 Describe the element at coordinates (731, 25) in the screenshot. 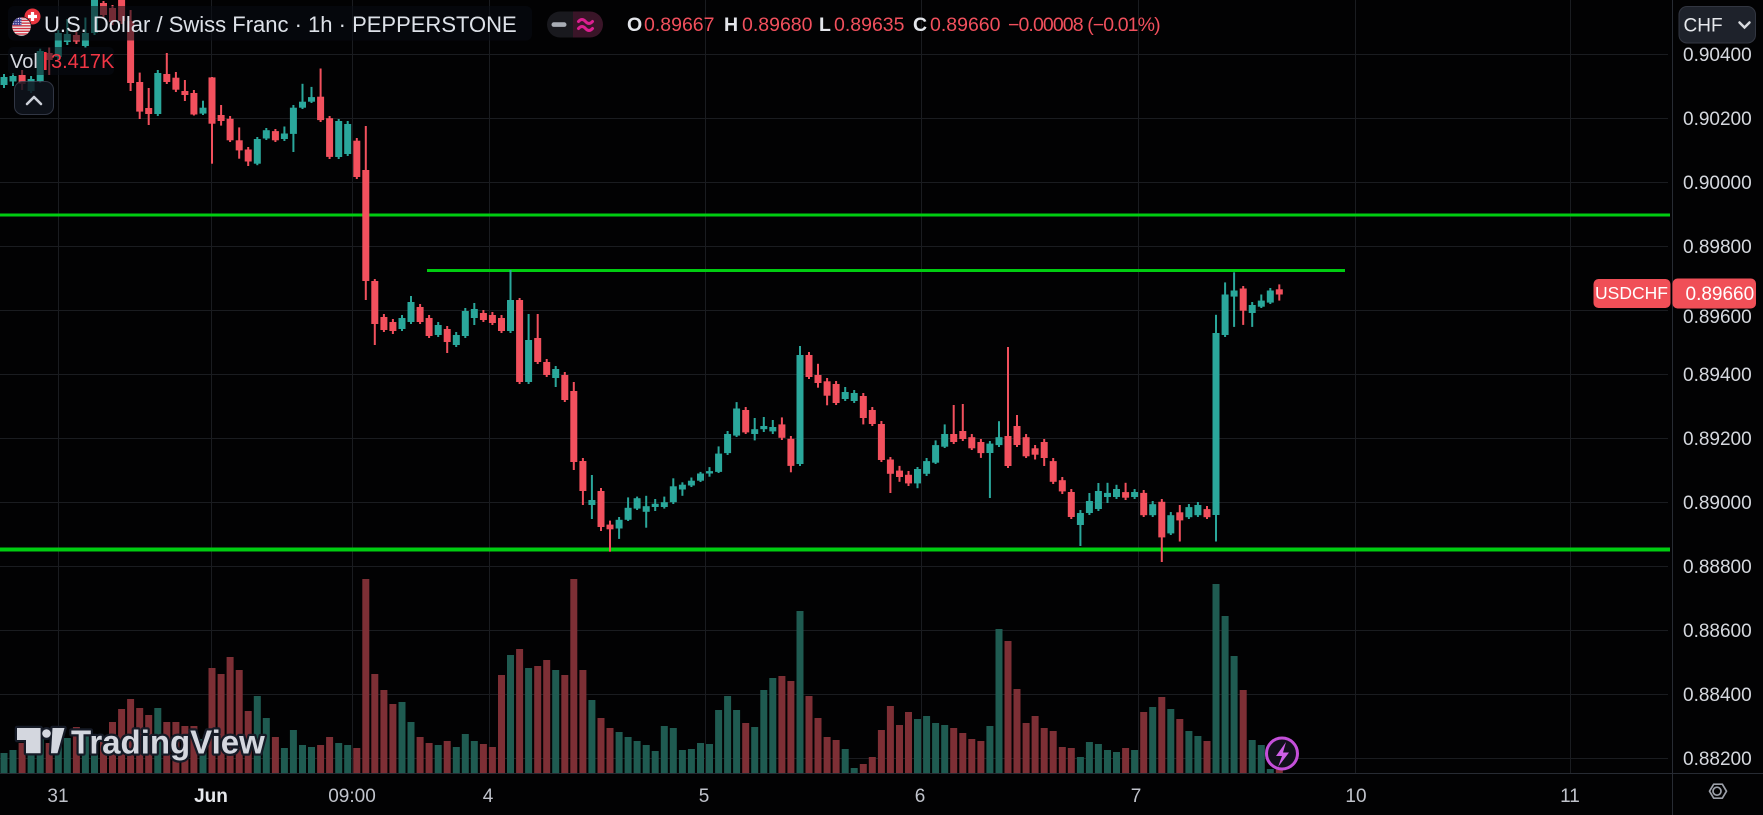

I see `svg-text: H` at that location.